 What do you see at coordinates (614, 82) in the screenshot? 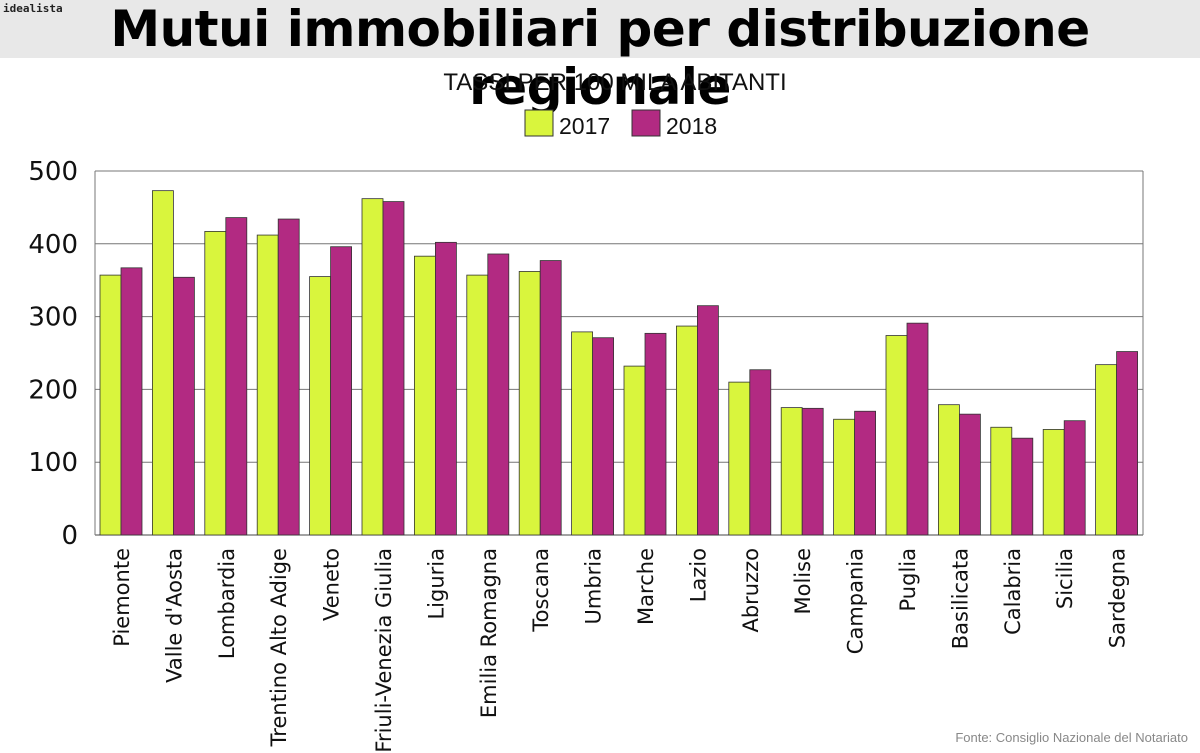
I see `chart-subtitle: TASSI PER 100 MILA ABITANTI` at bounding box center [614, 82].